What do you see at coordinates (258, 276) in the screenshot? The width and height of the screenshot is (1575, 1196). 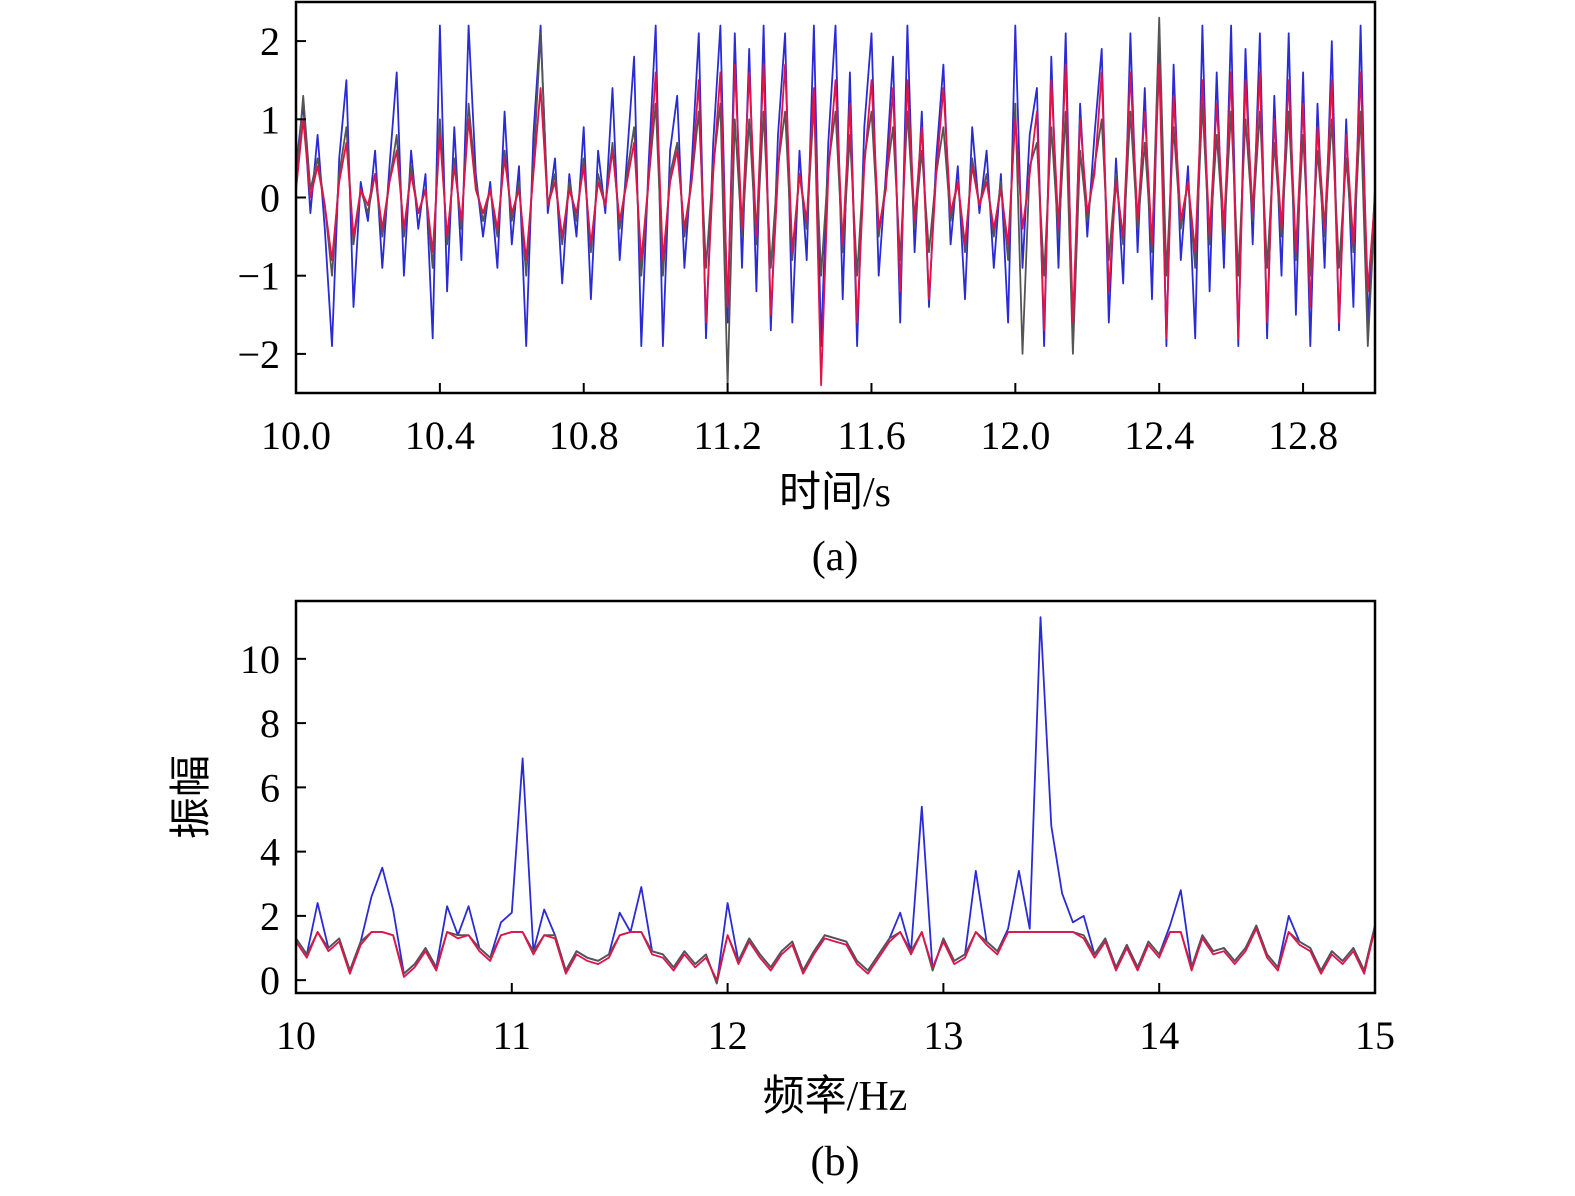 I see `y-tick-label-a: −1` at bounding box center [258, 276].